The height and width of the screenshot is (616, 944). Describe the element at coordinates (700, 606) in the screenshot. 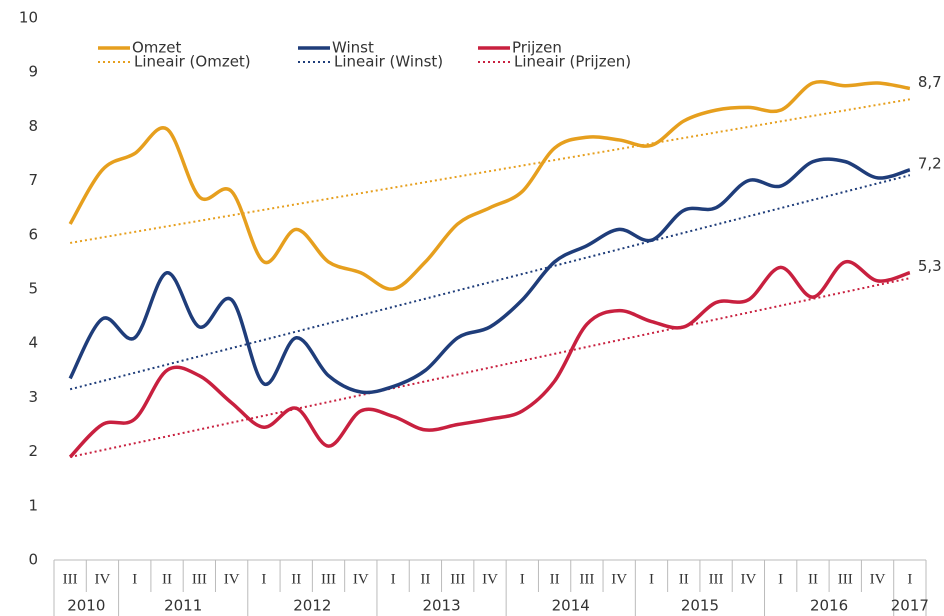

I see `x-group-label: 2015` at that location.